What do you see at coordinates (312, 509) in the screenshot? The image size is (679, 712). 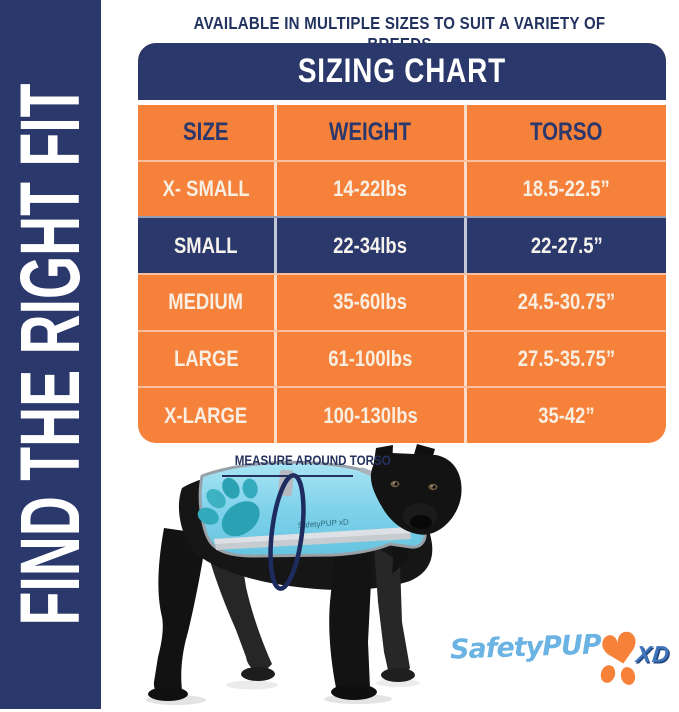 I see `safety-vest: SafetyPUP xD` at bounding box center [312, 509].